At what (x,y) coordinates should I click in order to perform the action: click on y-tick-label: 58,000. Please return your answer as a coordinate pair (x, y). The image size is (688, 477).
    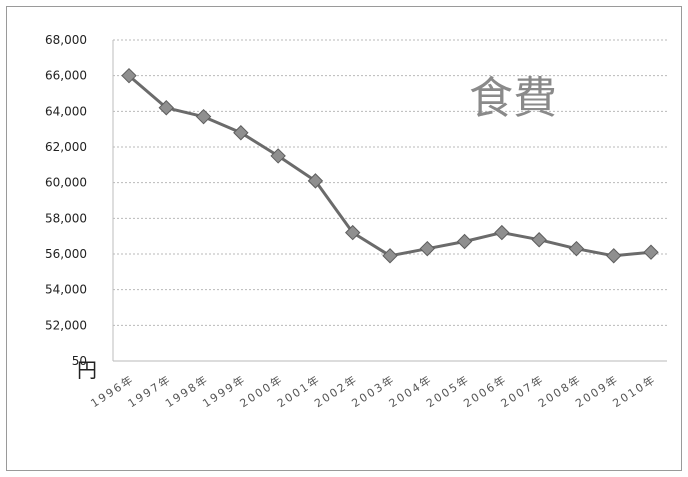
    Looking at the image, I should click on (66, 218).